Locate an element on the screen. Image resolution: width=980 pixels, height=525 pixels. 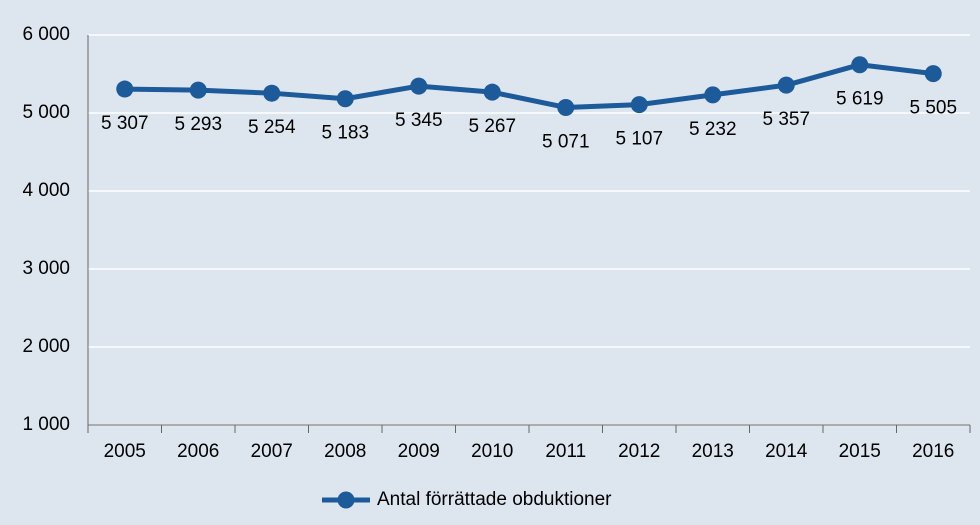
x-tick-label: 2007 is located at coordinates (272, 451).